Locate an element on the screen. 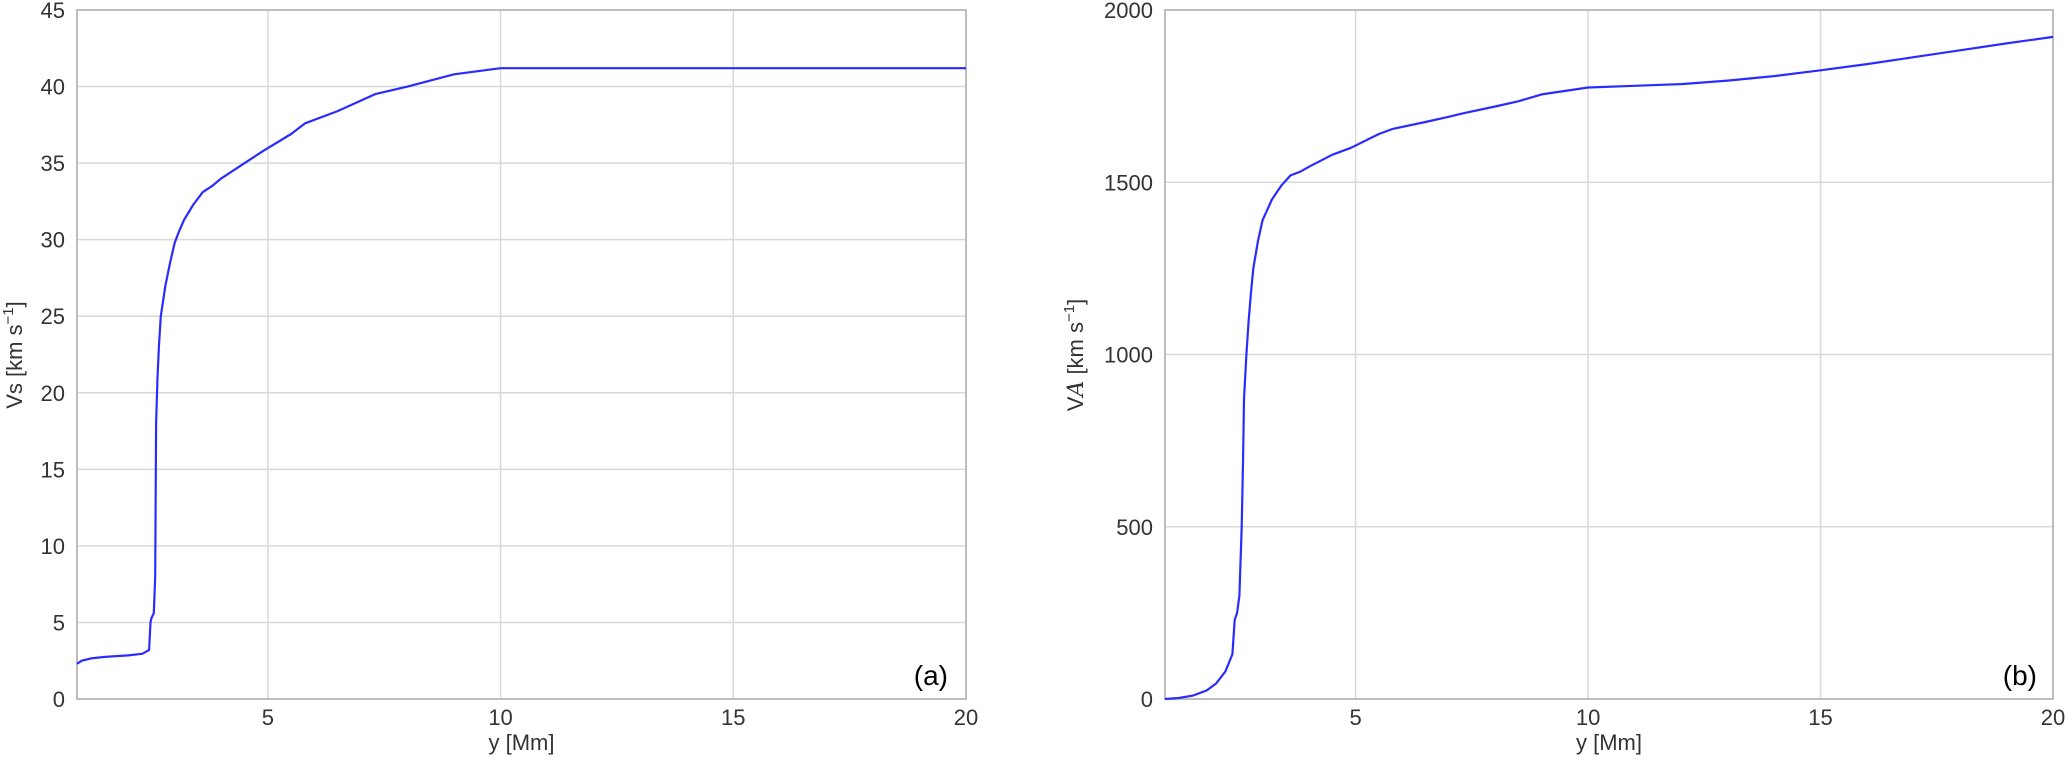  panel-label: (a) is located at coordinates (931, 675).